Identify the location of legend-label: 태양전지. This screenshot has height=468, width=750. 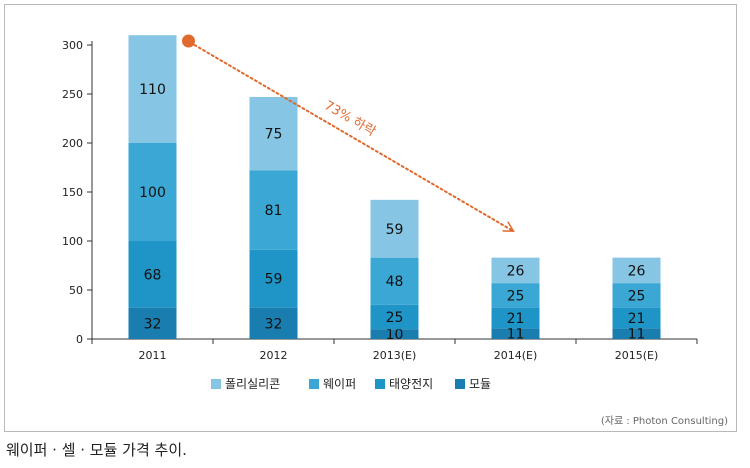
(411, 384).